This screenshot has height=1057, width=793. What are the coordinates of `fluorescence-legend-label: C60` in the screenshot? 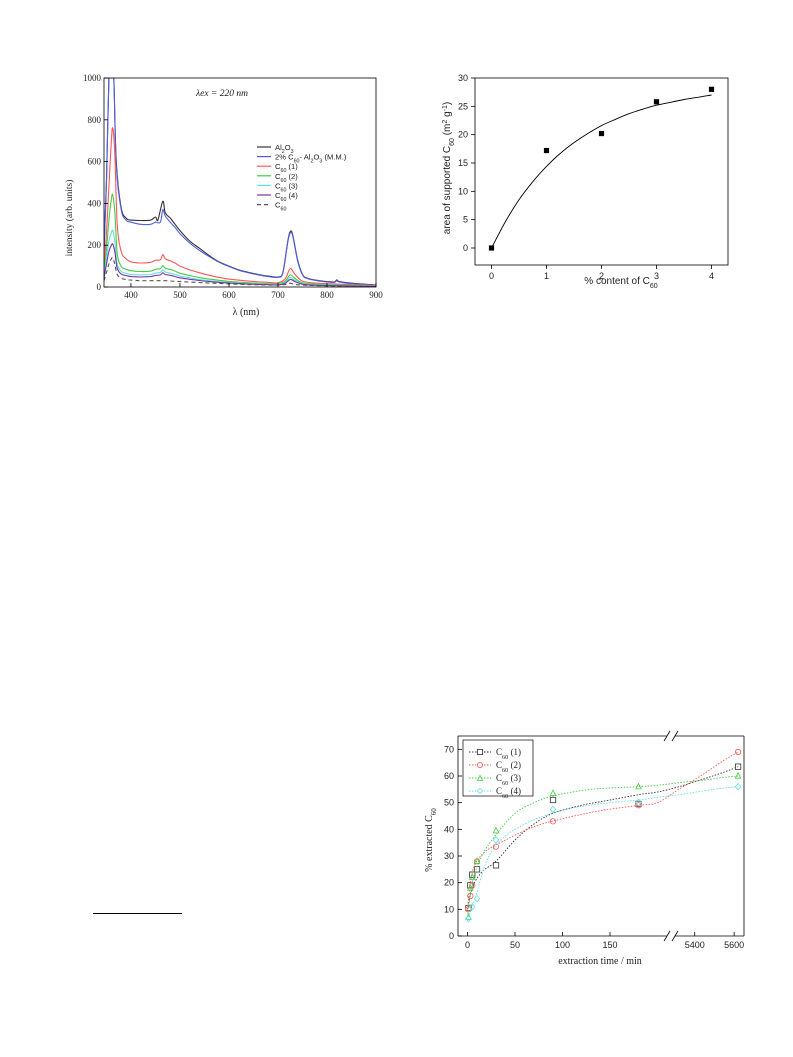 It's located at (280, 207).